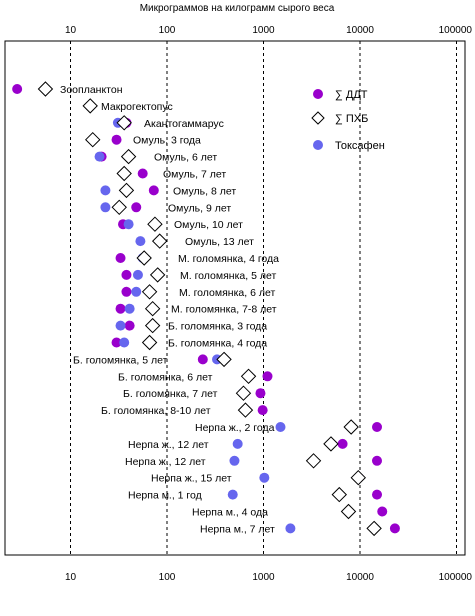  Describe the element at coordinates (237, 8) in the screenshot. I see `chart-title: Микрограммов на килограмм сырого веса` at that location.